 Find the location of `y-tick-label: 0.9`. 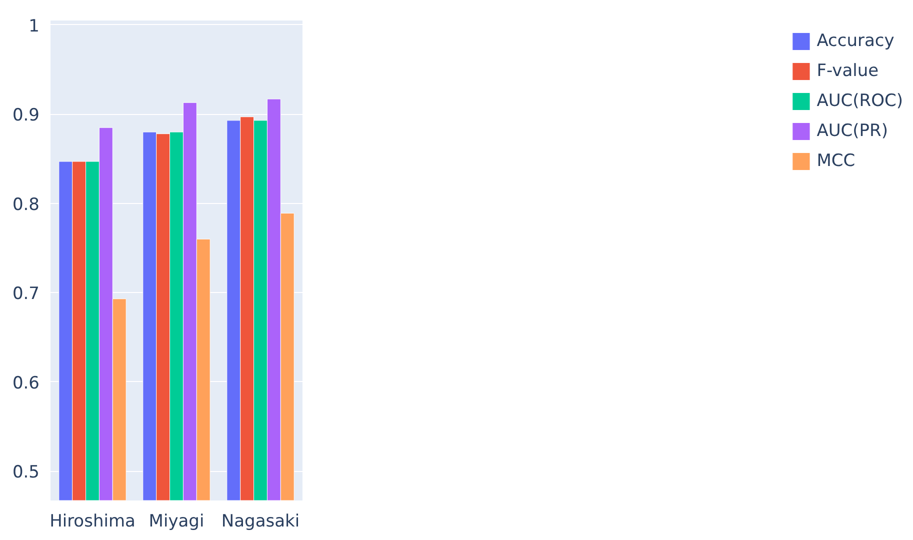

y-tick-label: 0.9 is located at coordinates (26, 116).